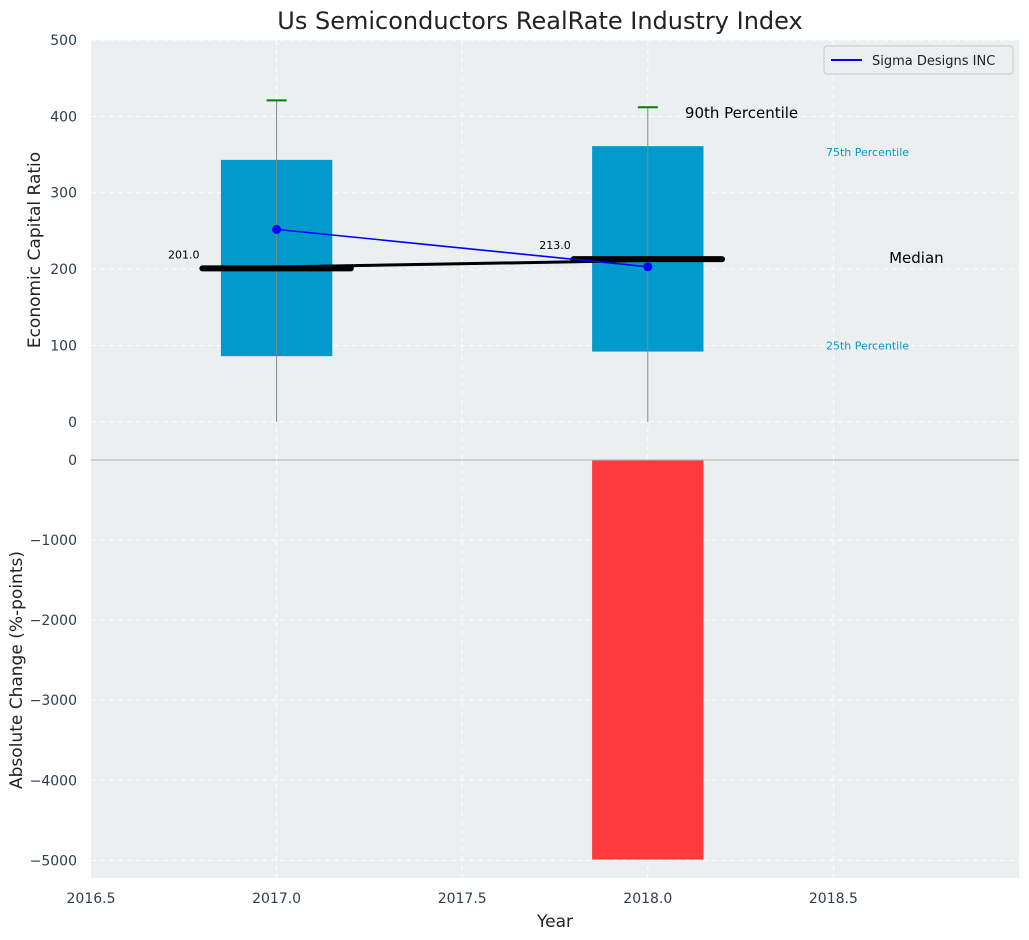  What do you see at coordinates (17, 670) in the screenshot?
I see `bottom-y-axis-label: Absolute Change (%-points)` at bounding box center [17, 670].